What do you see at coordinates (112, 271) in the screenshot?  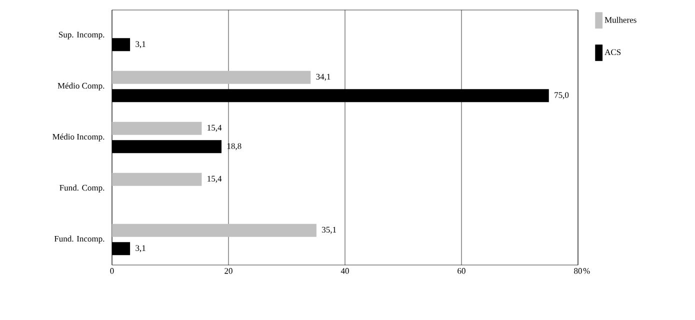 I see `x-tick-label: 0` at bounding box center [112, 271].